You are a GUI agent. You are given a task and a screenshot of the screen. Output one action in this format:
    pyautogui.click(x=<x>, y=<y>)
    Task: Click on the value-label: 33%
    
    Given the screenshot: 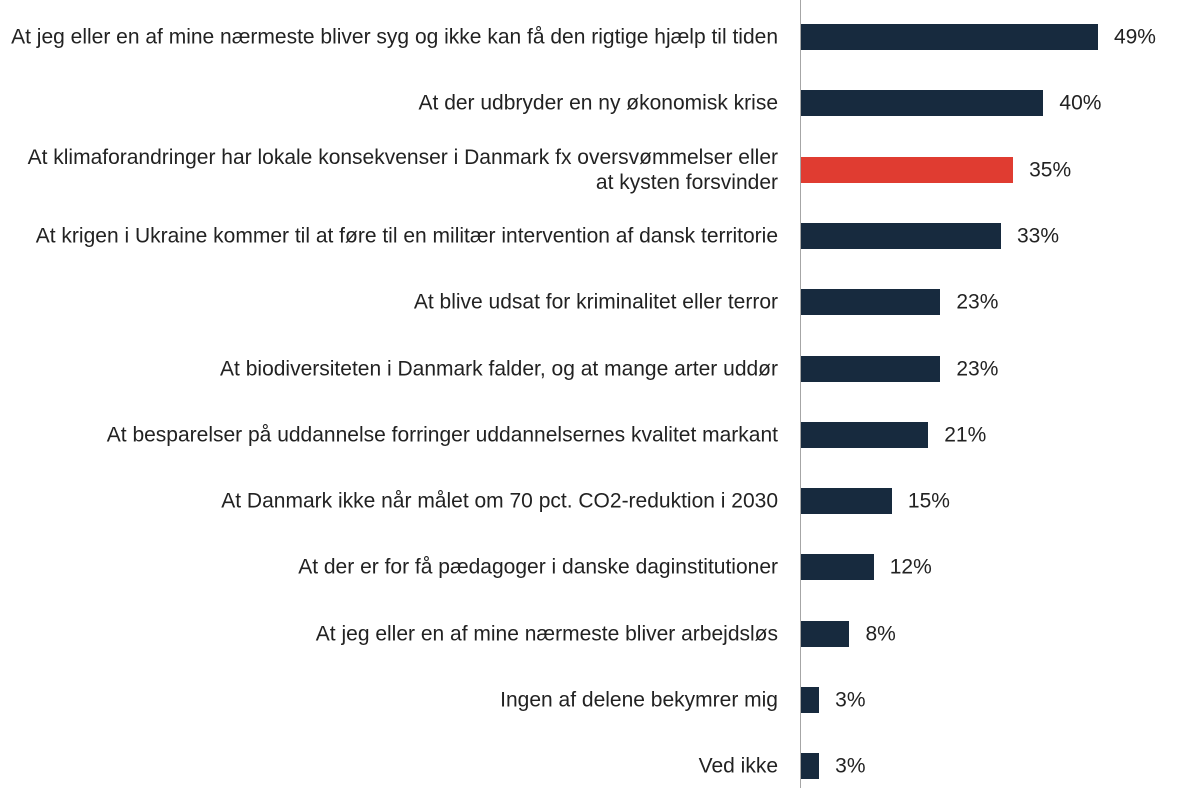 What is the action you would take?
    pyautogui.click(x=1037, y=236)
    